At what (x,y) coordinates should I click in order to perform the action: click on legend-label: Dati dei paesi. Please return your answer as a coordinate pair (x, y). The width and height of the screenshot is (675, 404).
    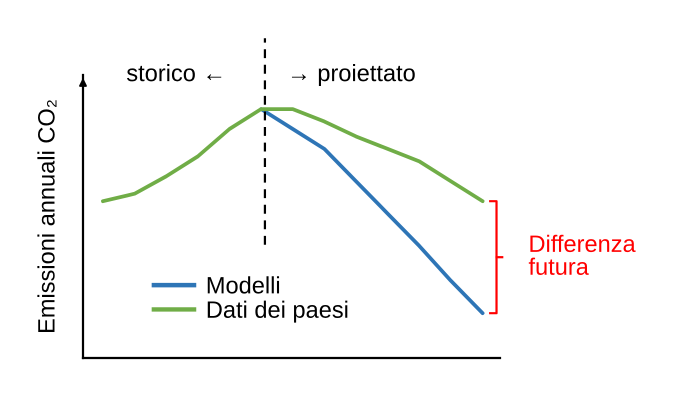
    Looking at the image, I should click on (278, 311).